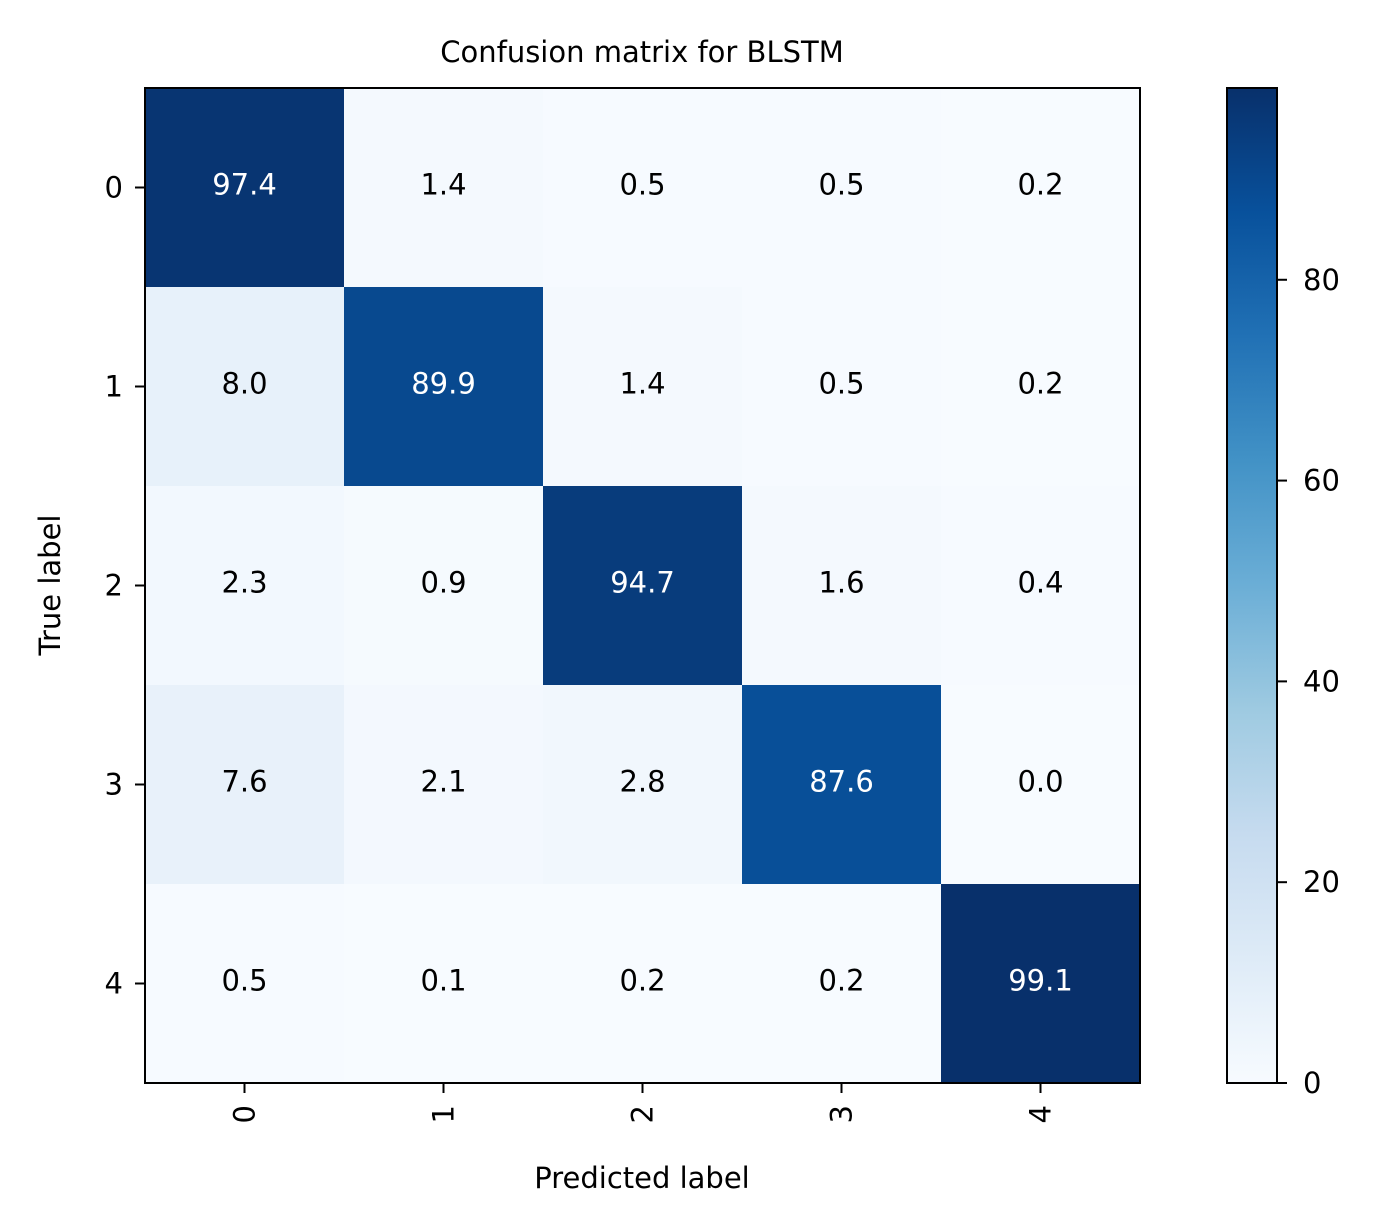 This screenshot has height=1228, width=1387. Describe the element at coordinates (50, 586) in the screenshot. I see `y-axis-label: True label` at that location.